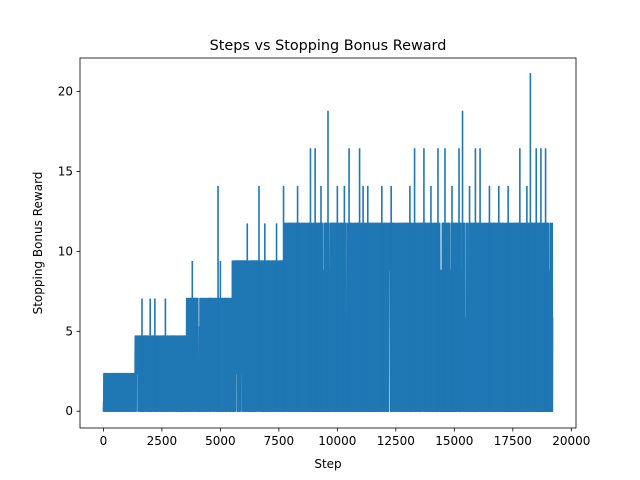 The height and width of the screenshot is (480, 640). I want to click on x-tick-label: 15000, so click(454, 441).